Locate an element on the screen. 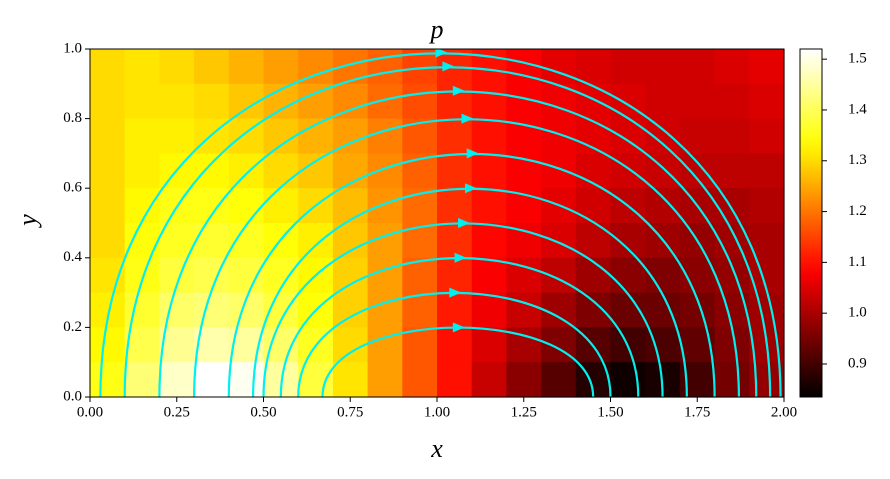 This screenshot has height=479, width=890. colorbar-tick-label: 1.0 is located at coordinates (857, 313).